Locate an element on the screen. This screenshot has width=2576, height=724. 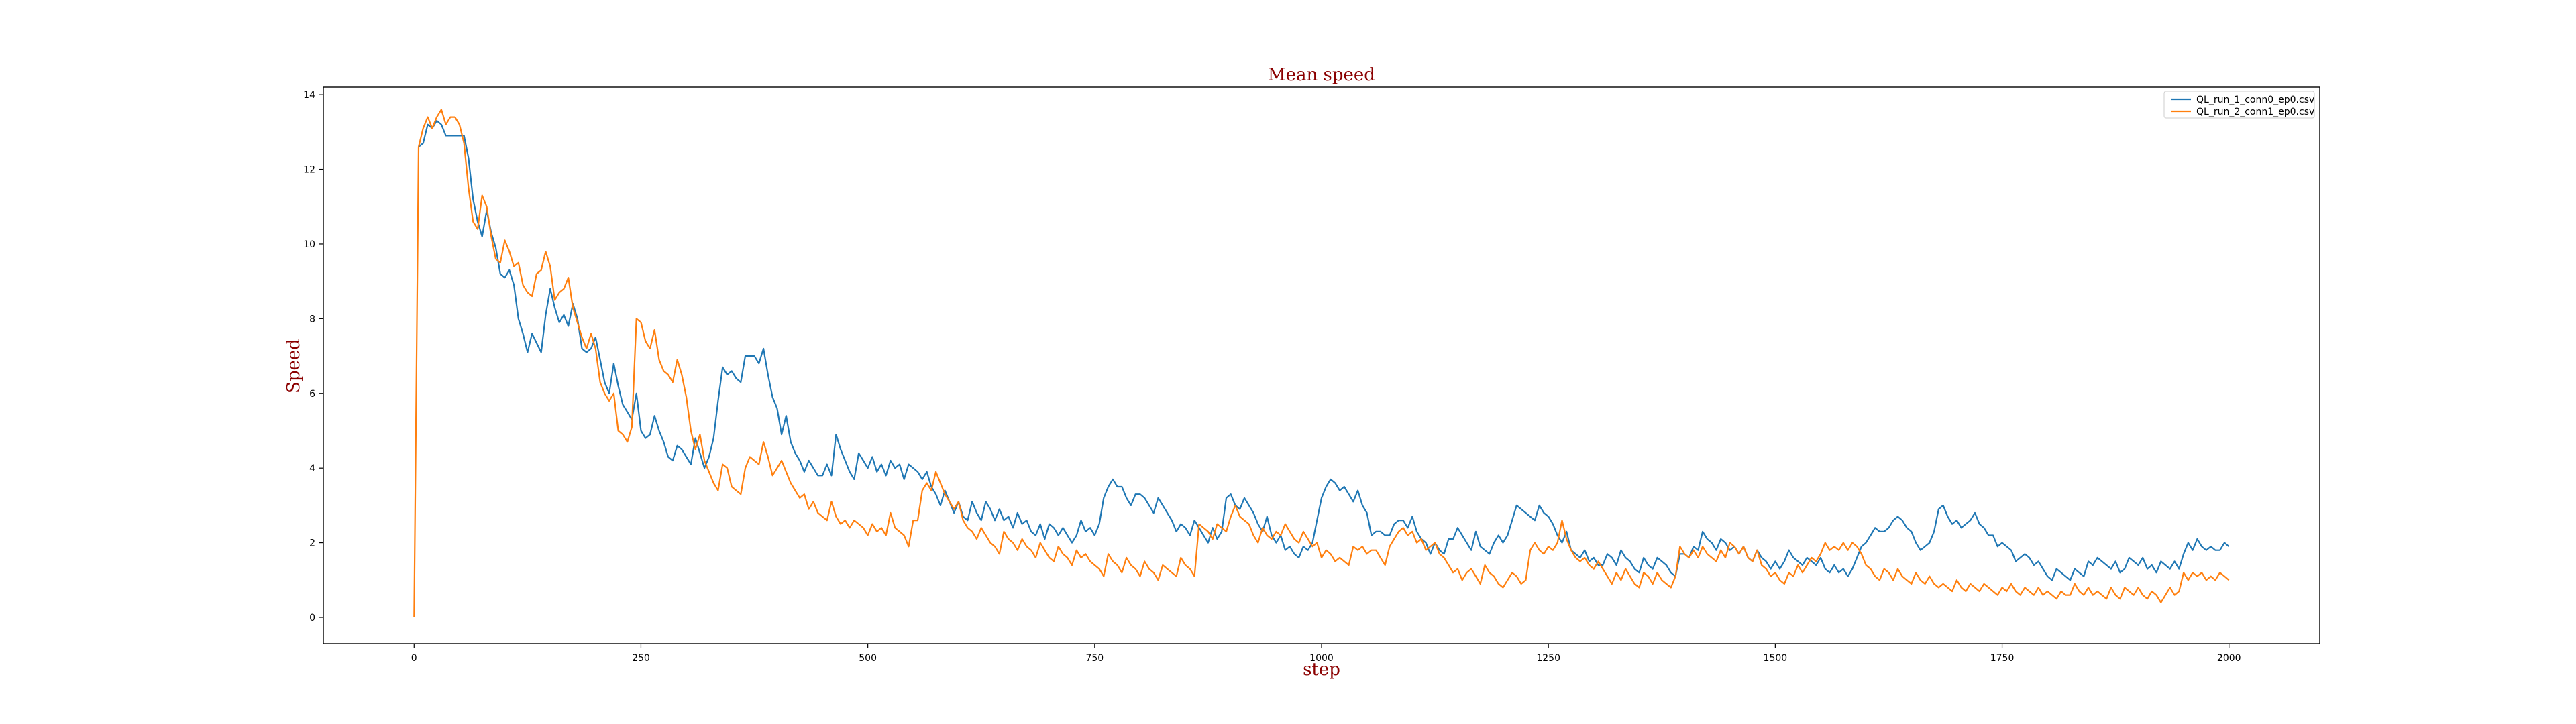
y-tick-label: 0 is located at coordinates (312, 618).